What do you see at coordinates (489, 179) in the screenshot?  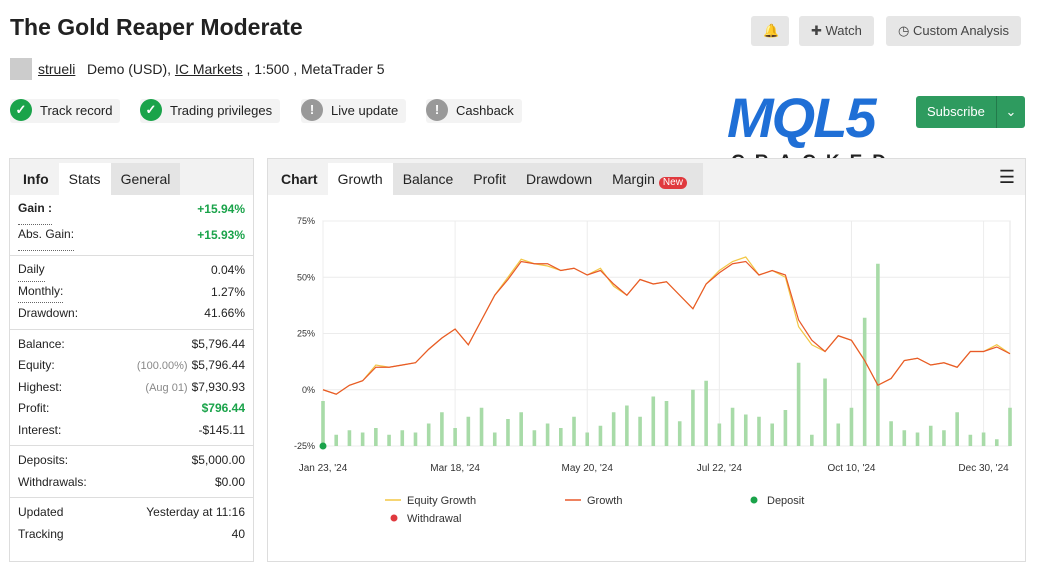 I see `chart-tab: Profit` at bounding box center [489, 179].